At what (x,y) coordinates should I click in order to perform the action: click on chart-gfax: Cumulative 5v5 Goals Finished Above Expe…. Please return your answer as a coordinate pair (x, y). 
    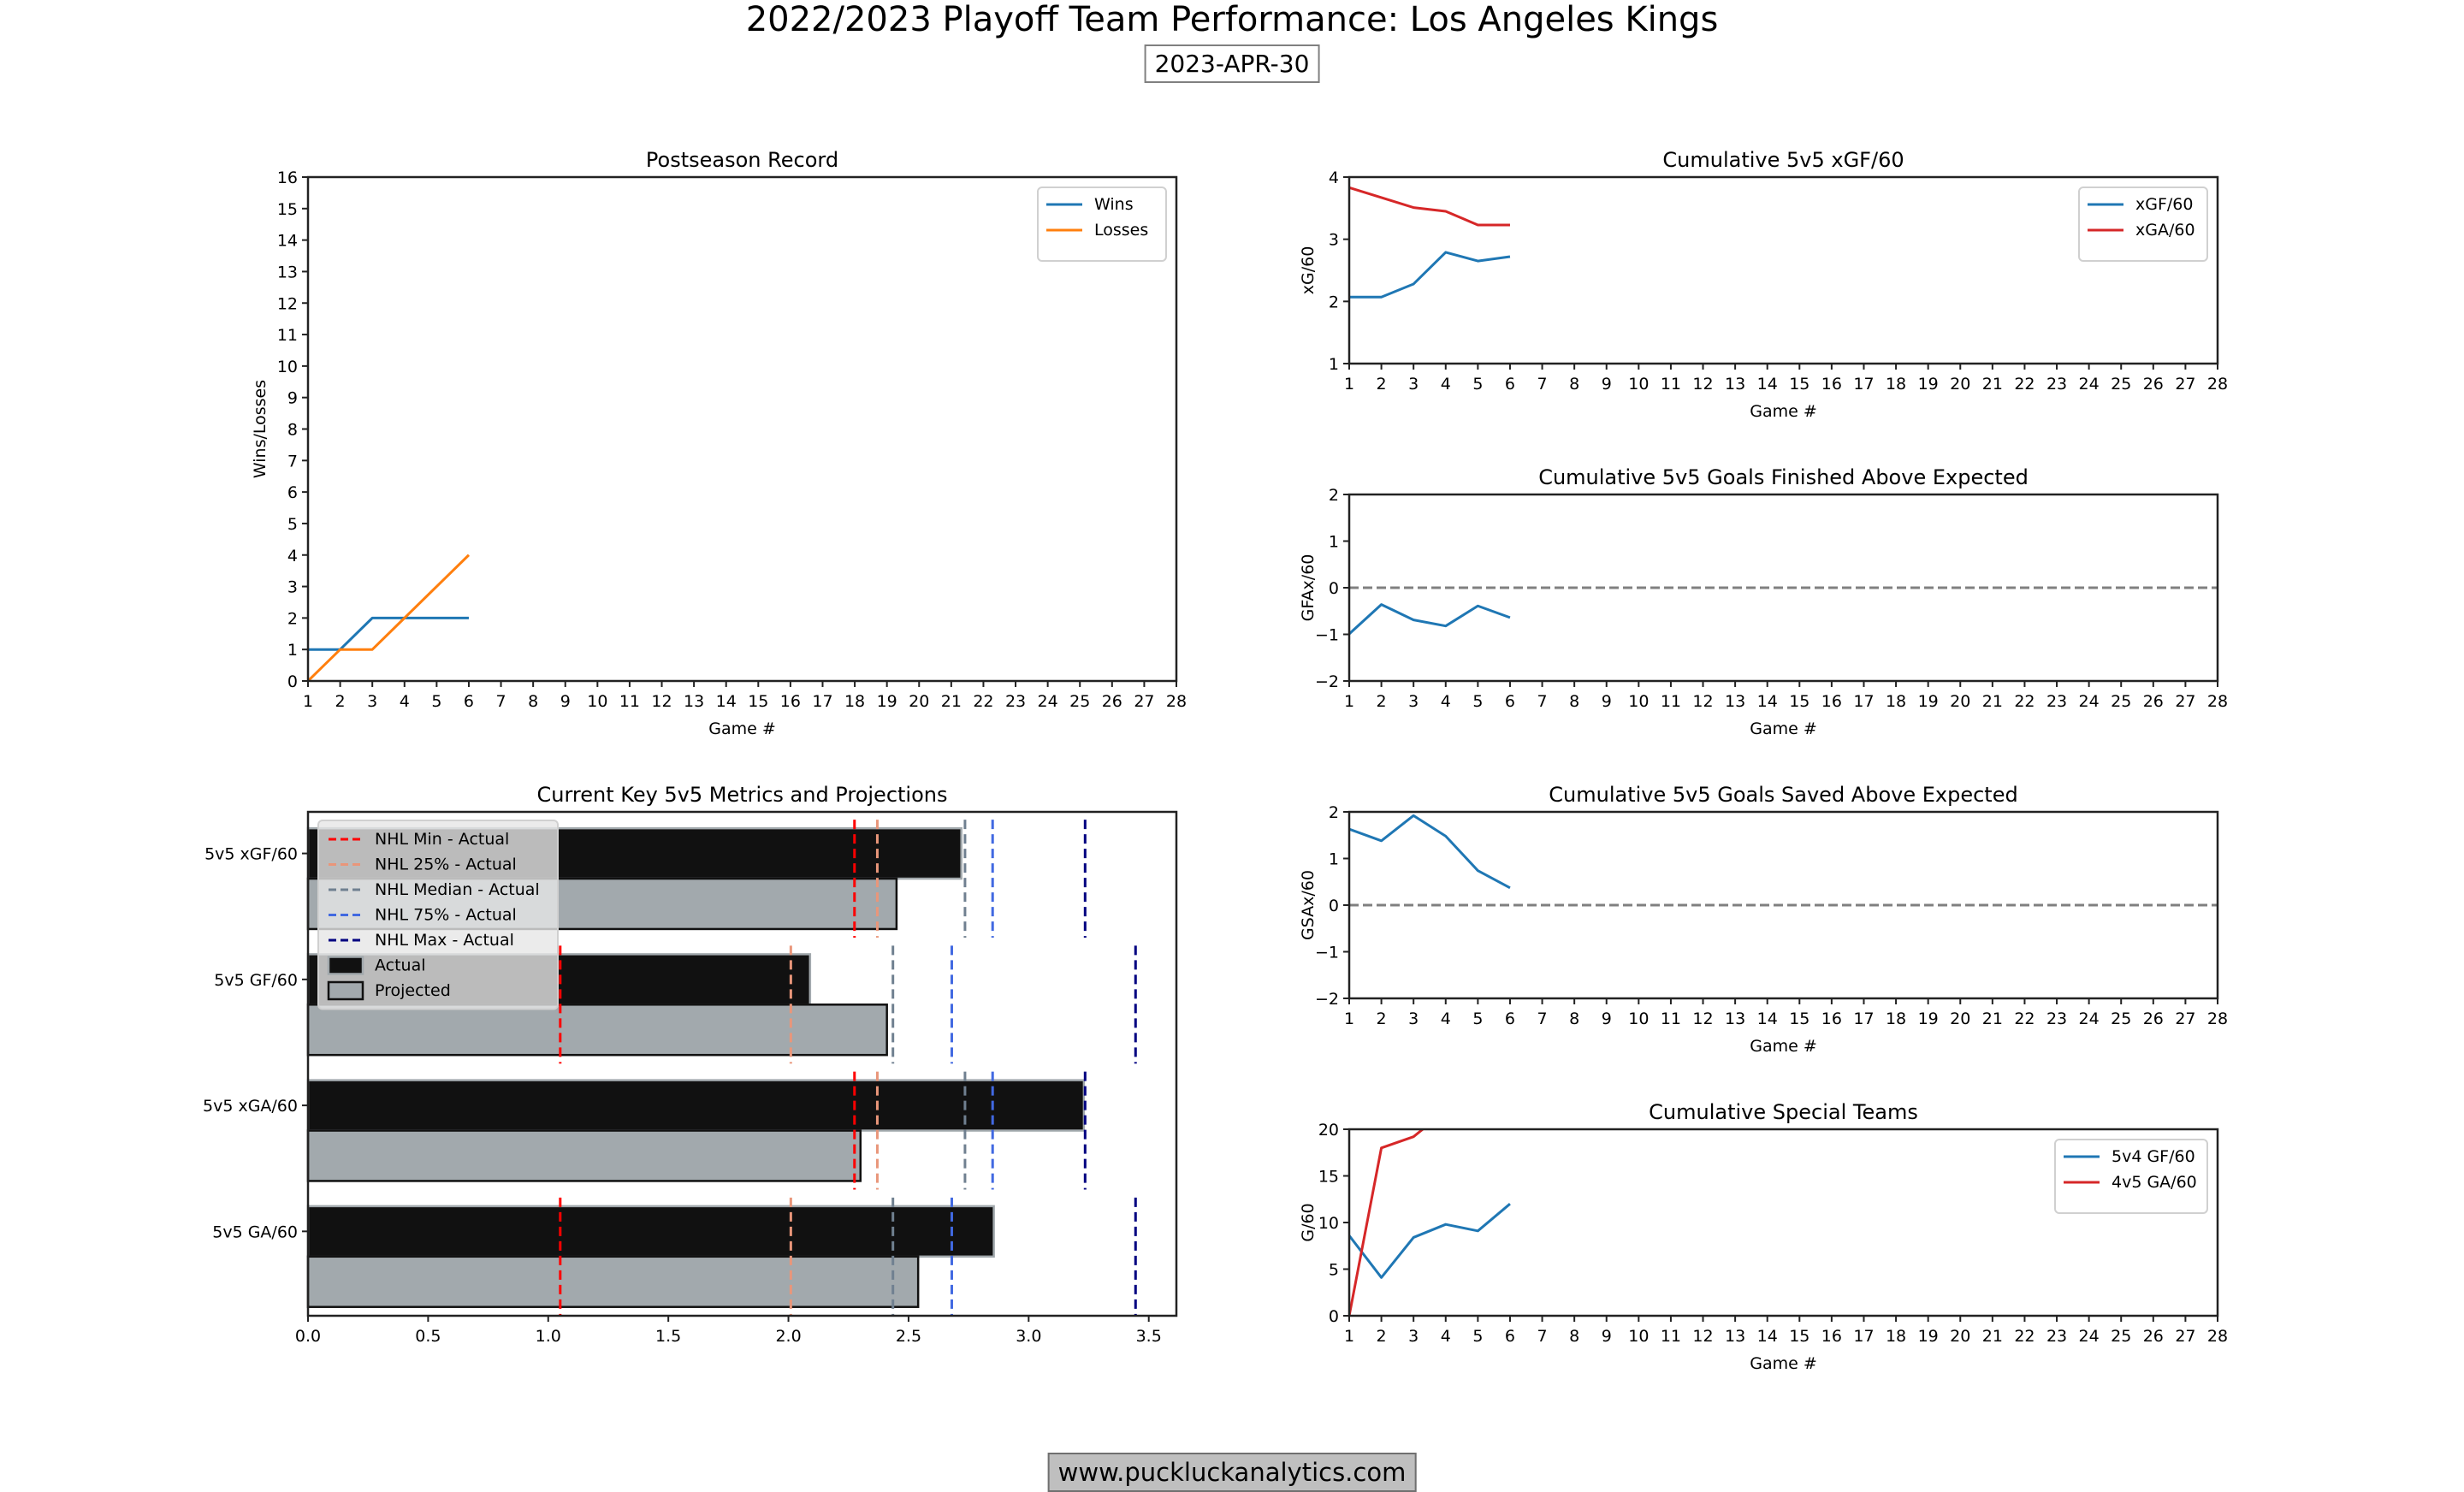
    Looking at the image, I should click on (1763, 601).